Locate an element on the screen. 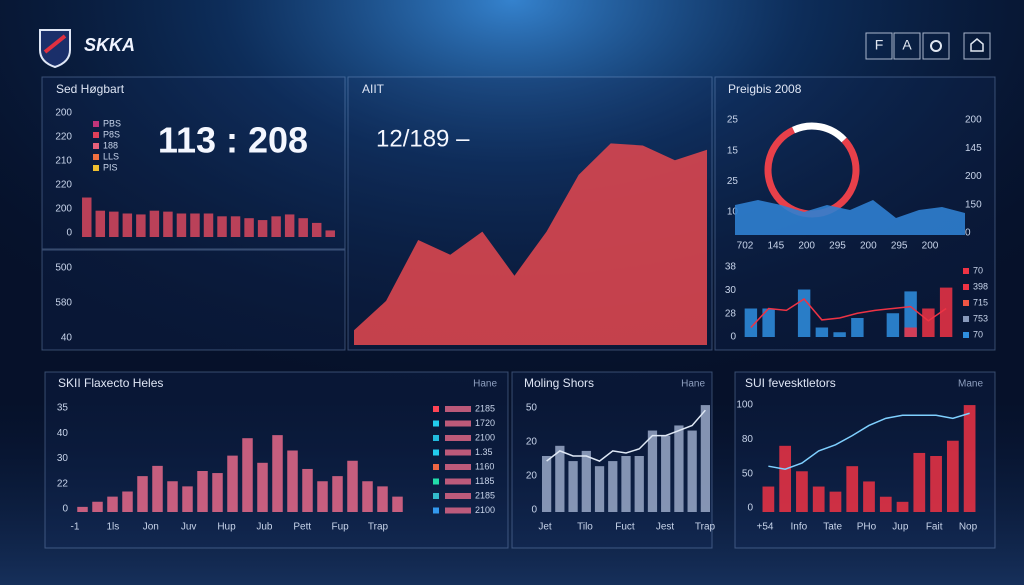 This screenshot has width=1024, height=585. legend-label: PIS is located at coordinates (110, 167).